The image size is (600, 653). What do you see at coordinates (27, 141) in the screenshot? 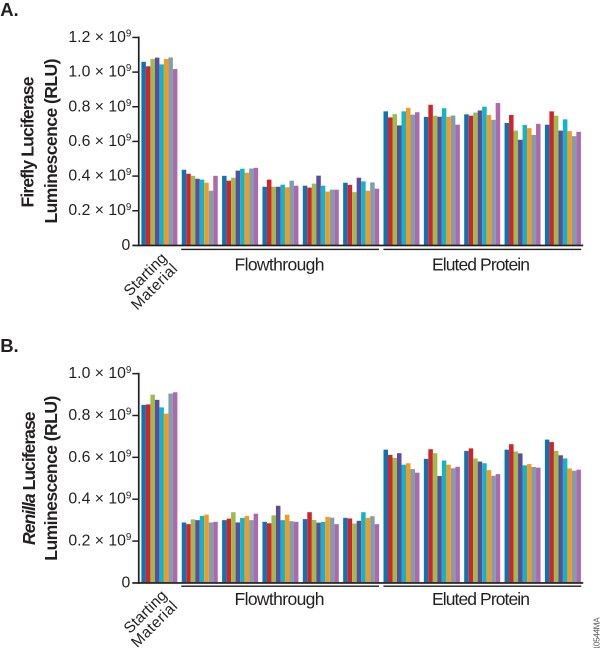
I see `svg-text: Firefly Luciferase` at bounding box center [27, 141].